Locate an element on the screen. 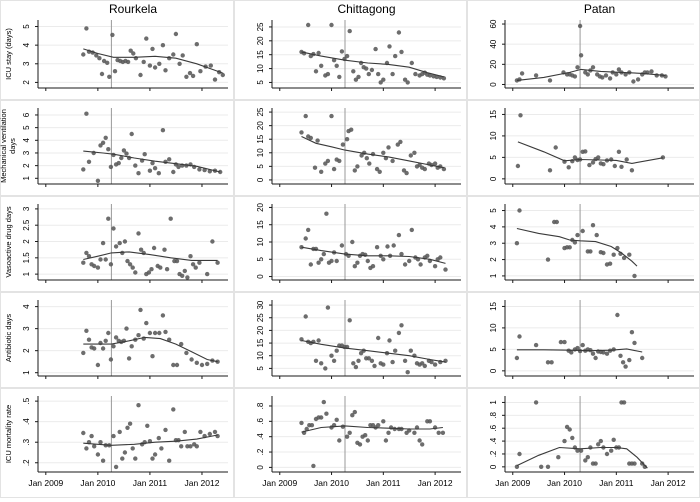 This screenshot has height=502, width=700. panel-rourkela-row2: 1 2 3 4 5 6 Mechanical ventilation days is located at coordinates (117, 148).